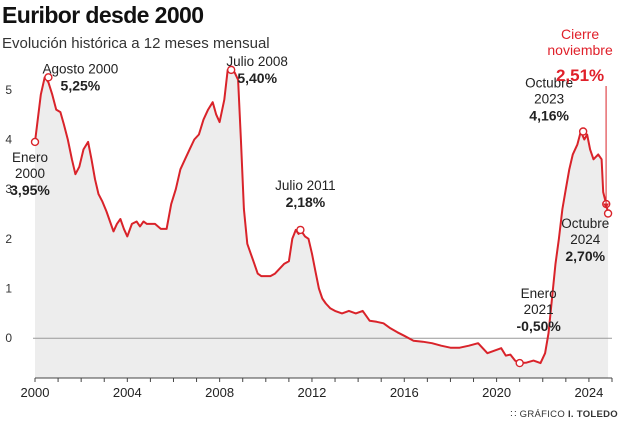 This screenshot has height=429, width=624. I want to click on annotation-label-line2: 2021, so click(539, 309).